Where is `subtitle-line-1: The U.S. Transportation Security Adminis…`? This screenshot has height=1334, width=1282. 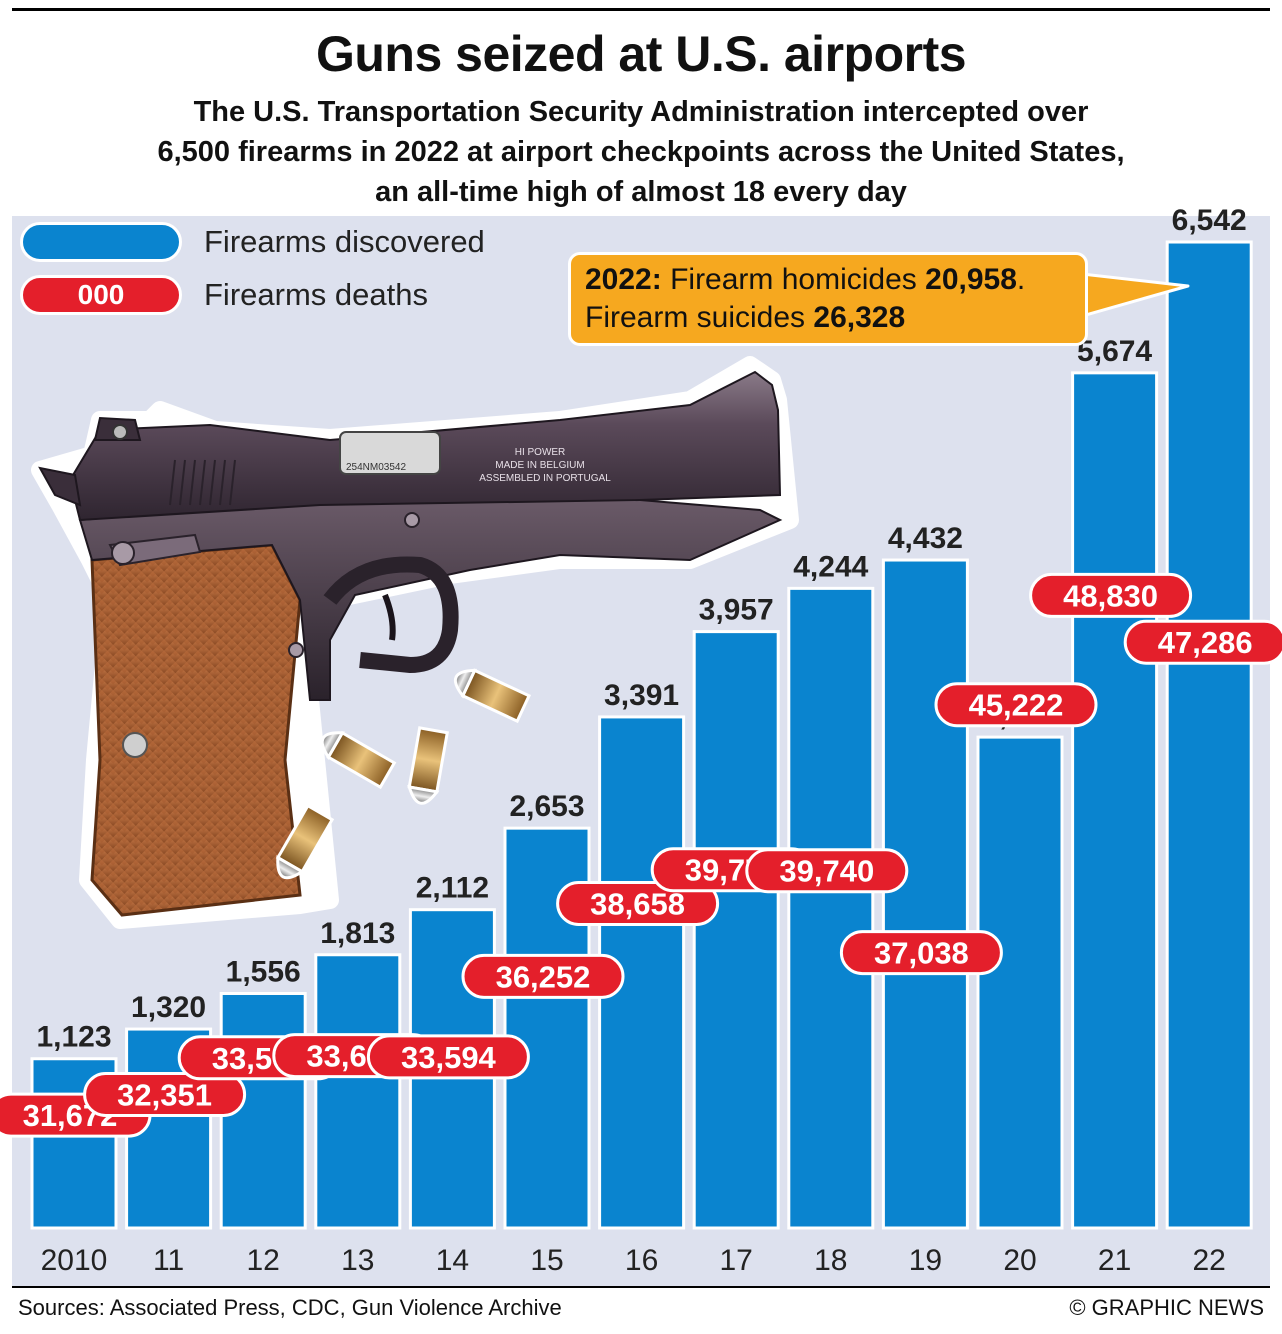
subtitle-line-1: The U.S. Transportation Security Adminis… is located at coordinates (641, 112).